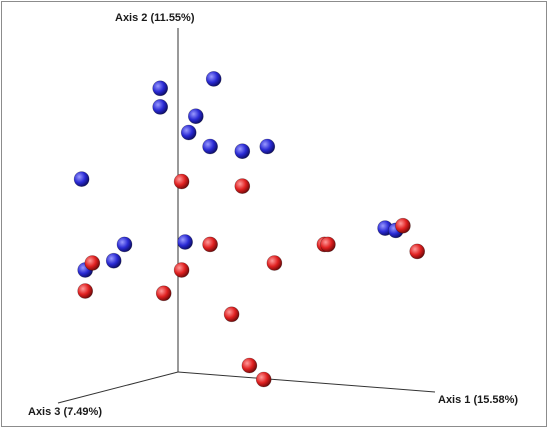 The image size is (550, 430). Describe the element at coordinates (478, 400) in the screenshot. I see `axis-1-label: Axis 1 (15.58%)` at that location.